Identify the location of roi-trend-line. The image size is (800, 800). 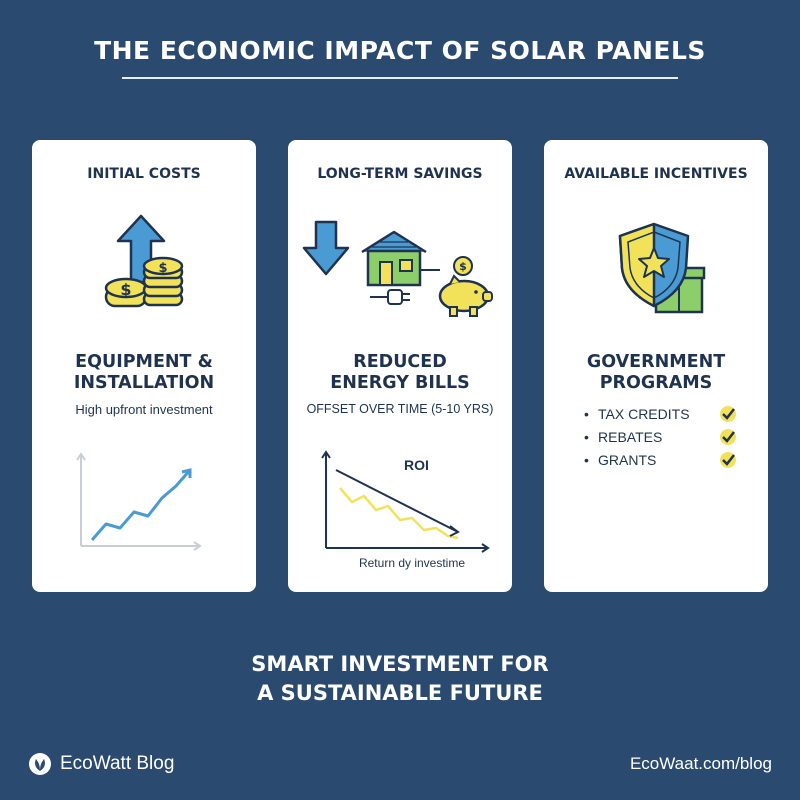
(397, 501).